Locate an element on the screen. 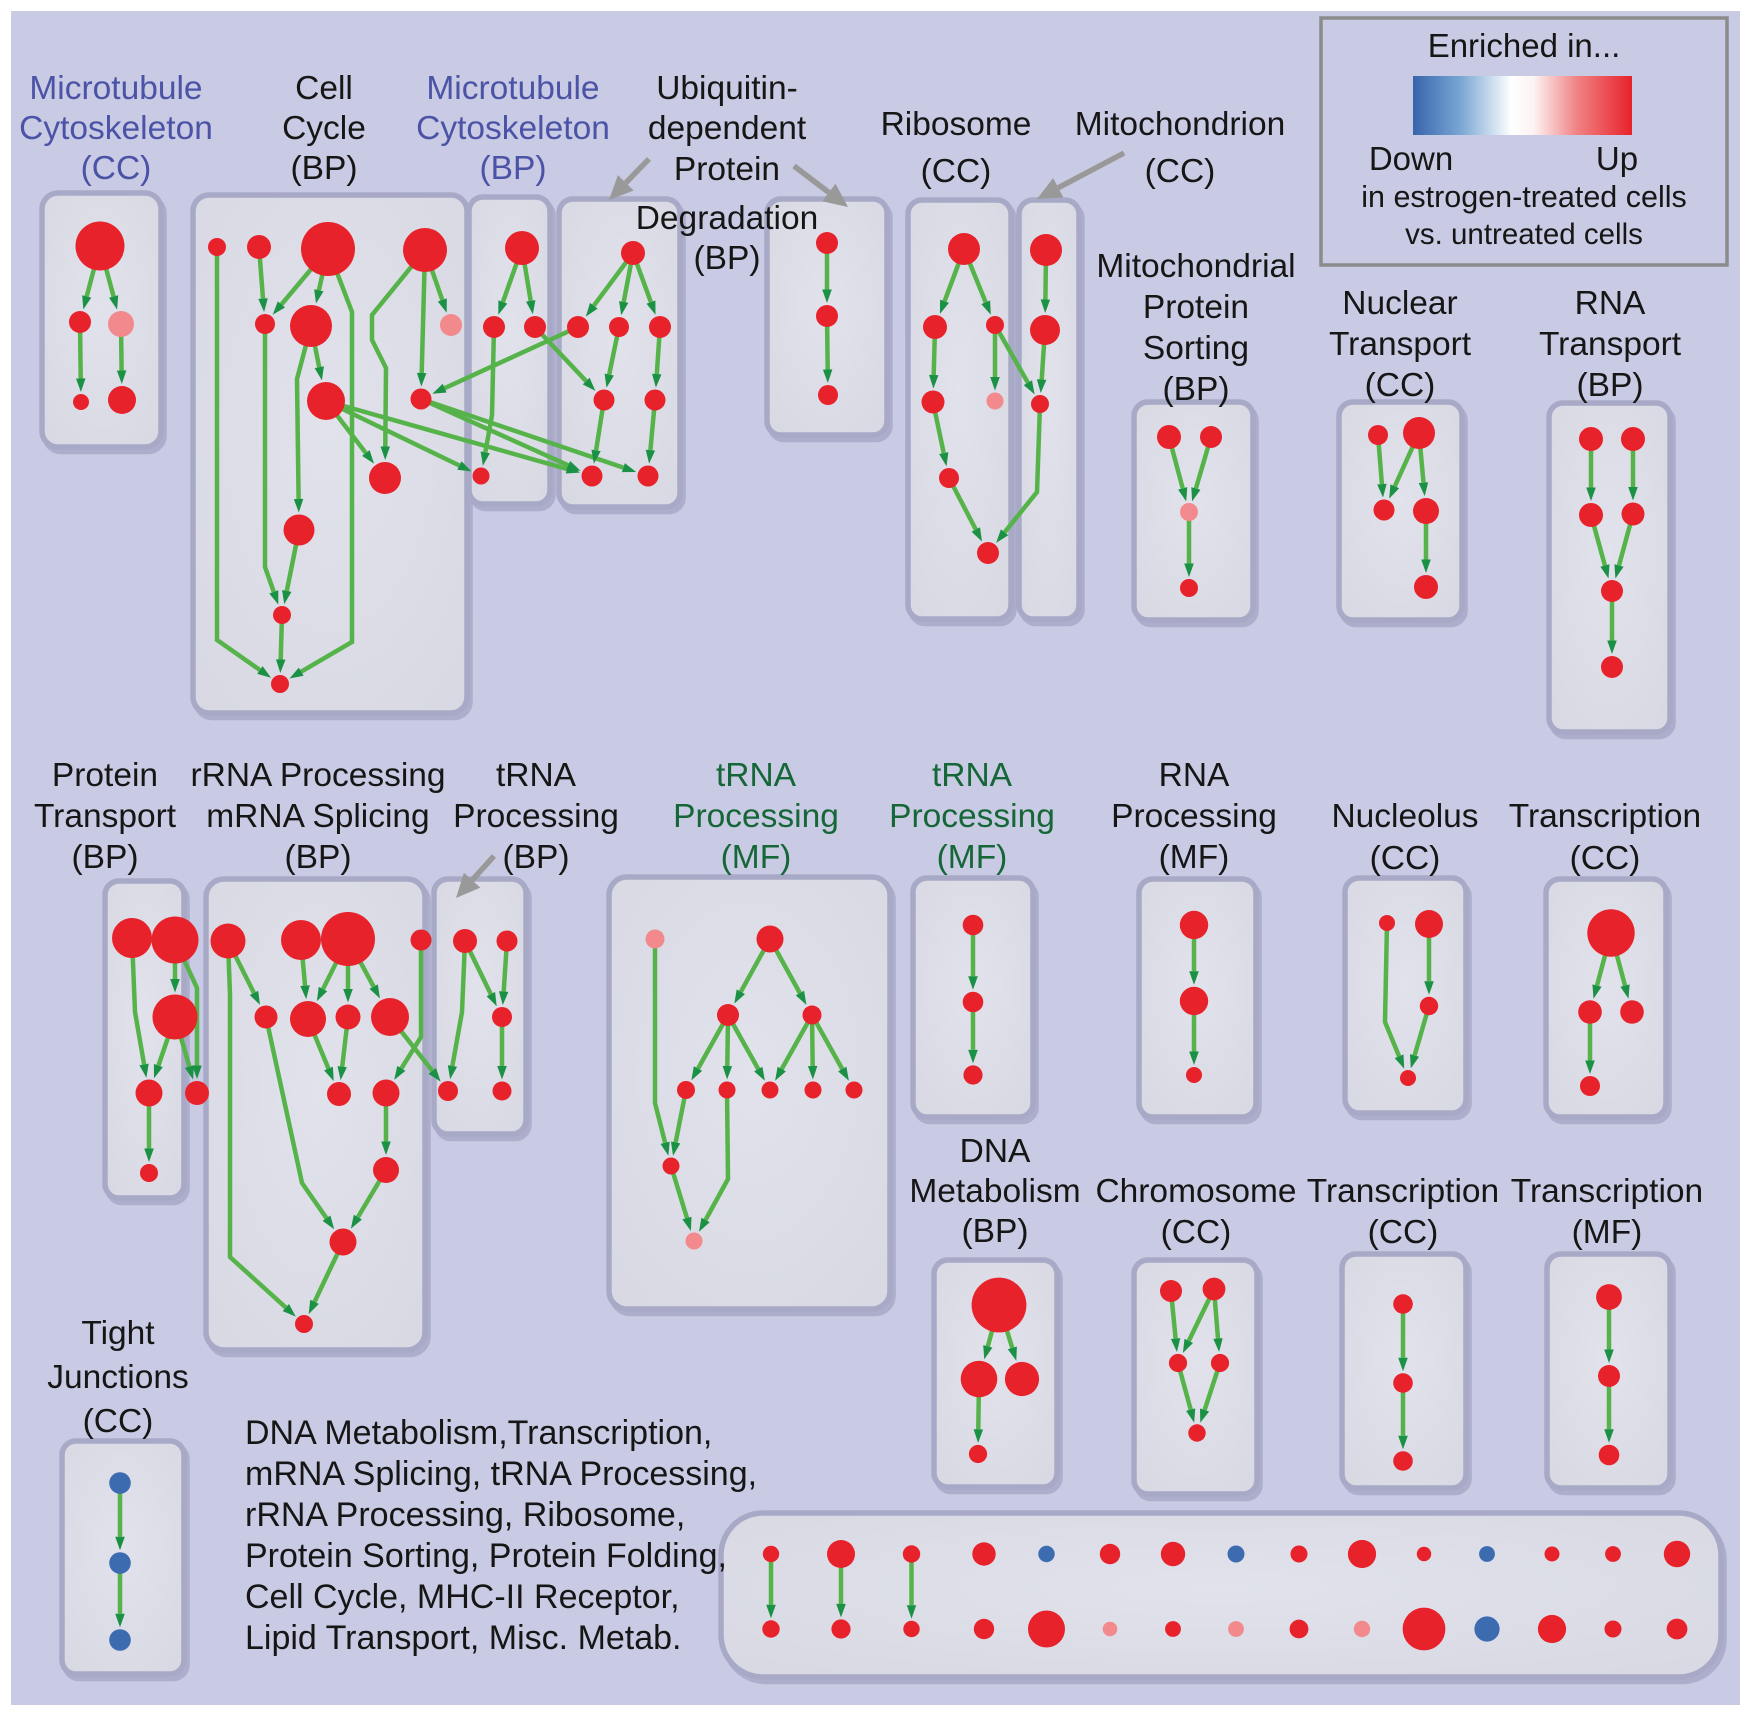 This screenshot has width=1750, height=1715. svg-text: Nucleolus is located at coordinates (1404, 816).